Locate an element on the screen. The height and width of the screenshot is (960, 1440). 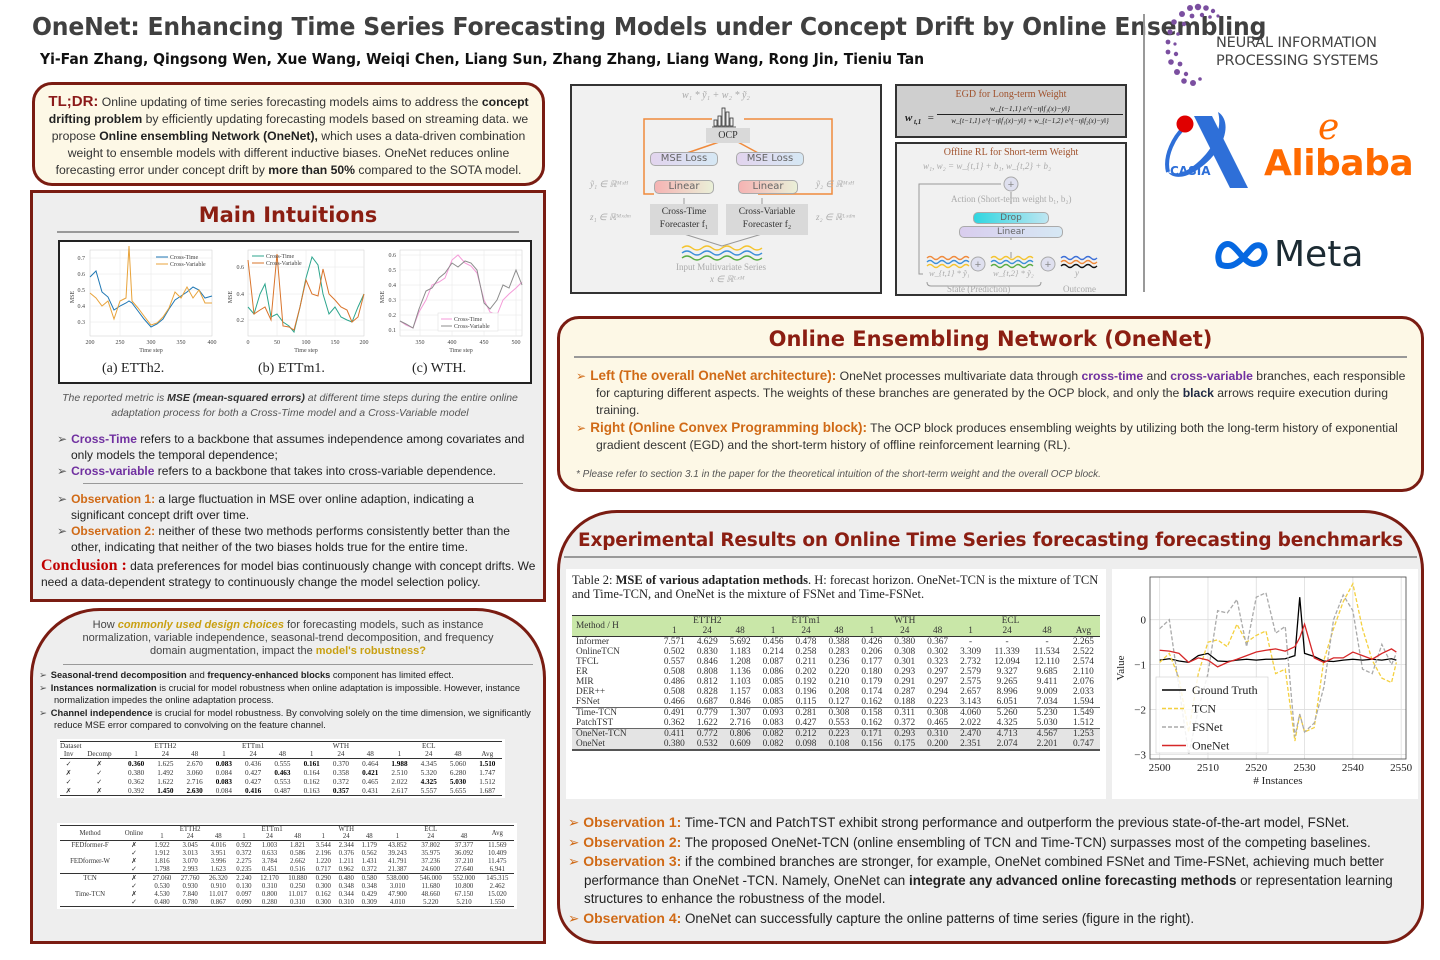
table-cell: 0.206 is located at coordinates (872, 652).